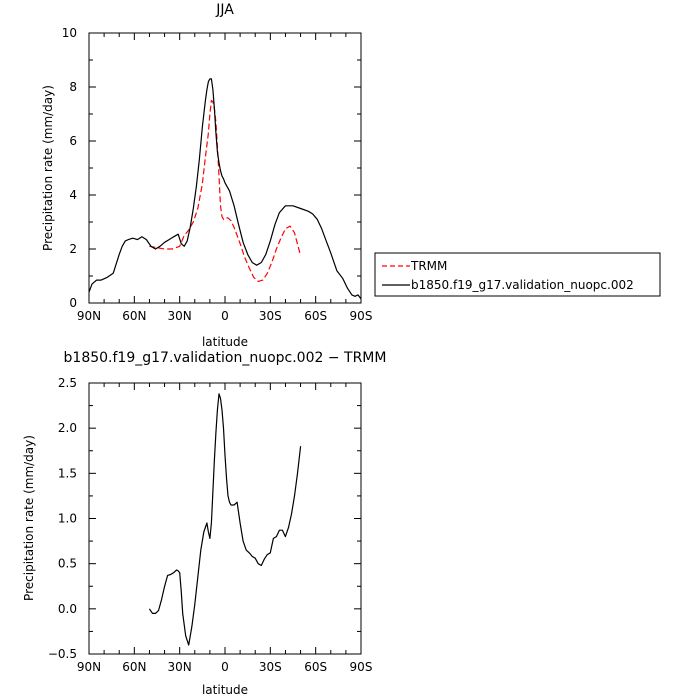 The height and width of the screenshot is (700, 700). What do you see at coordinates (180, 667) in the screenshot?
I see `bottom-chart-xtick-label: 30N` at bounding box center [180, 667].